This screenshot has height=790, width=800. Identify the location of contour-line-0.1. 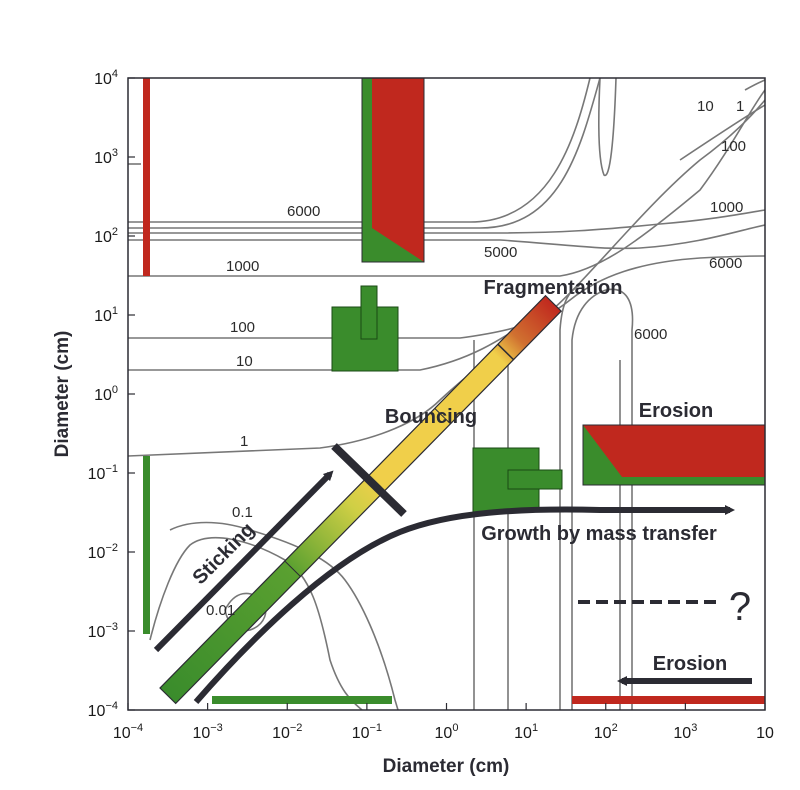
(284, 615).